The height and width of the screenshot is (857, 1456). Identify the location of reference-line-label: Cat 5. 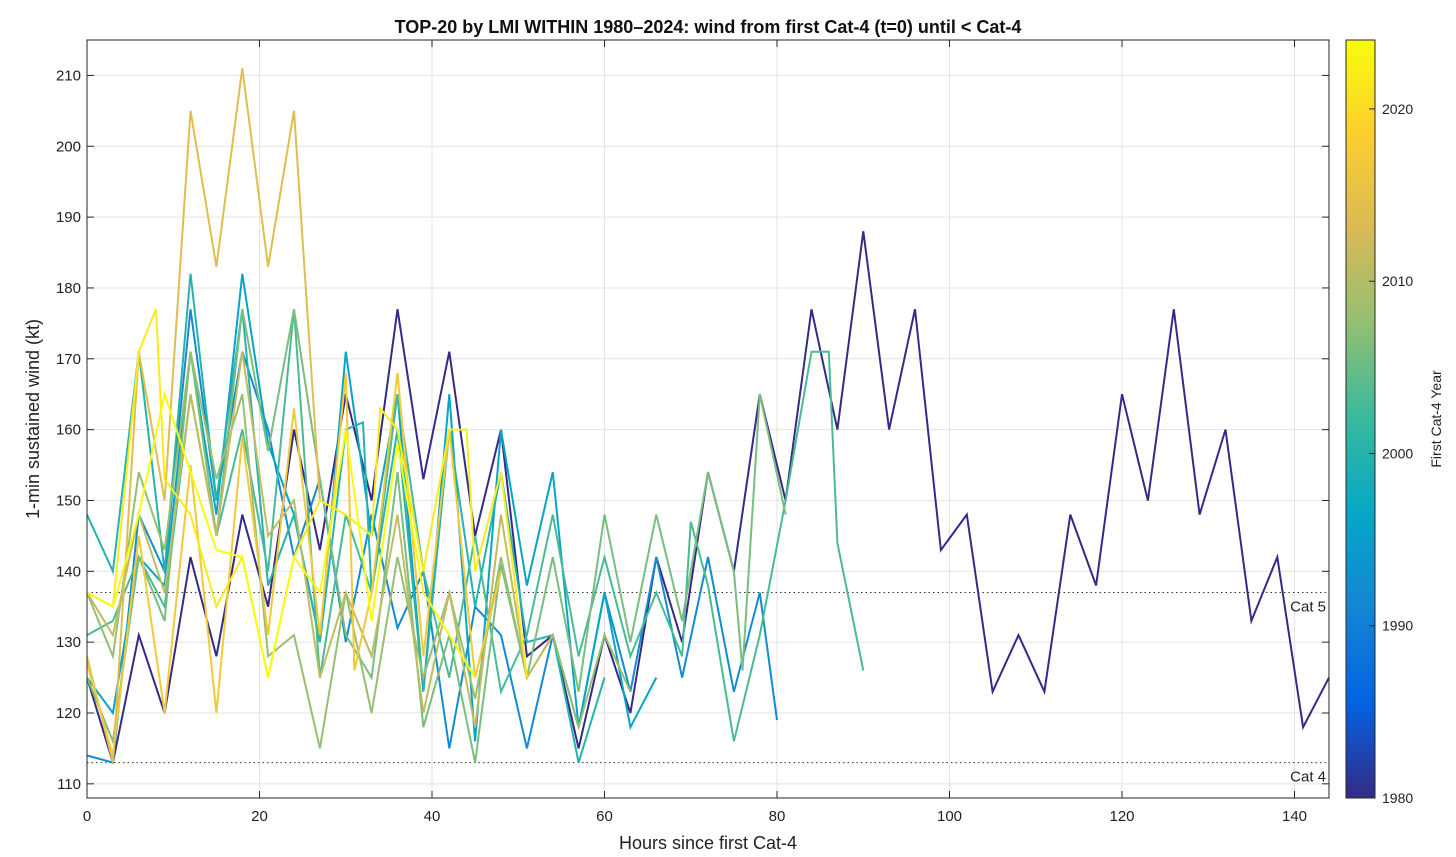
(1308, 607).